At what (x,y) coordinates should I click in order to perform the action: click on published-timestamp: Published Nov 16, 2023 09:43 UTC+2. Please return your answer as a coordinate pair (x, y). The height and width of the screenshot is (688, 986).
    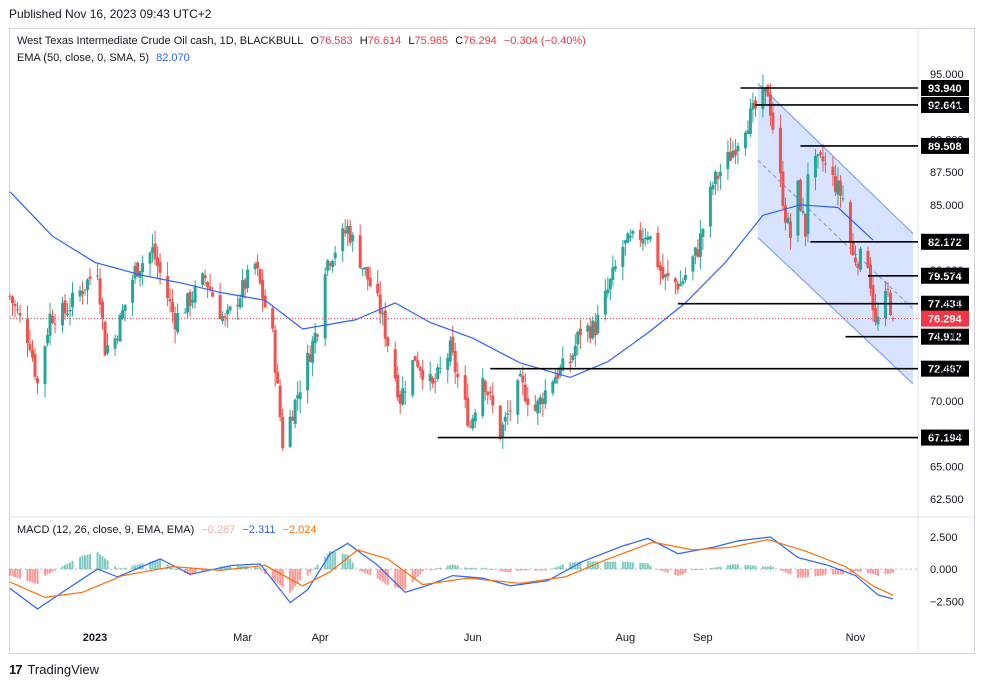
    Looking at the image, I should click on (110, 14).